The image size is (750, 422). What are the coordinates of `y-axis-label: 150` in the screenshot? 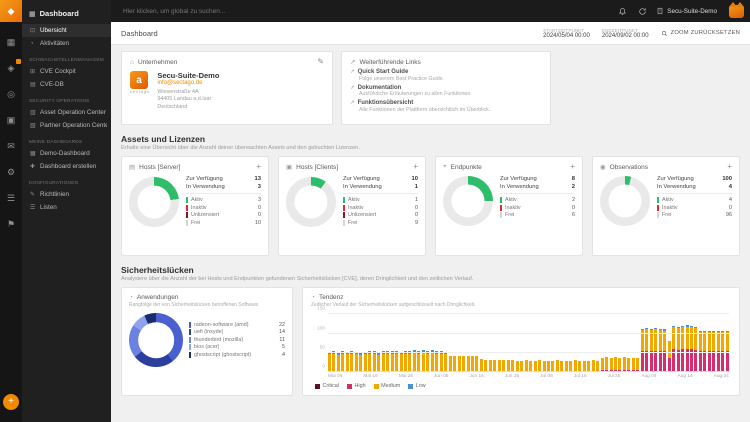 It's located at (320, 309).